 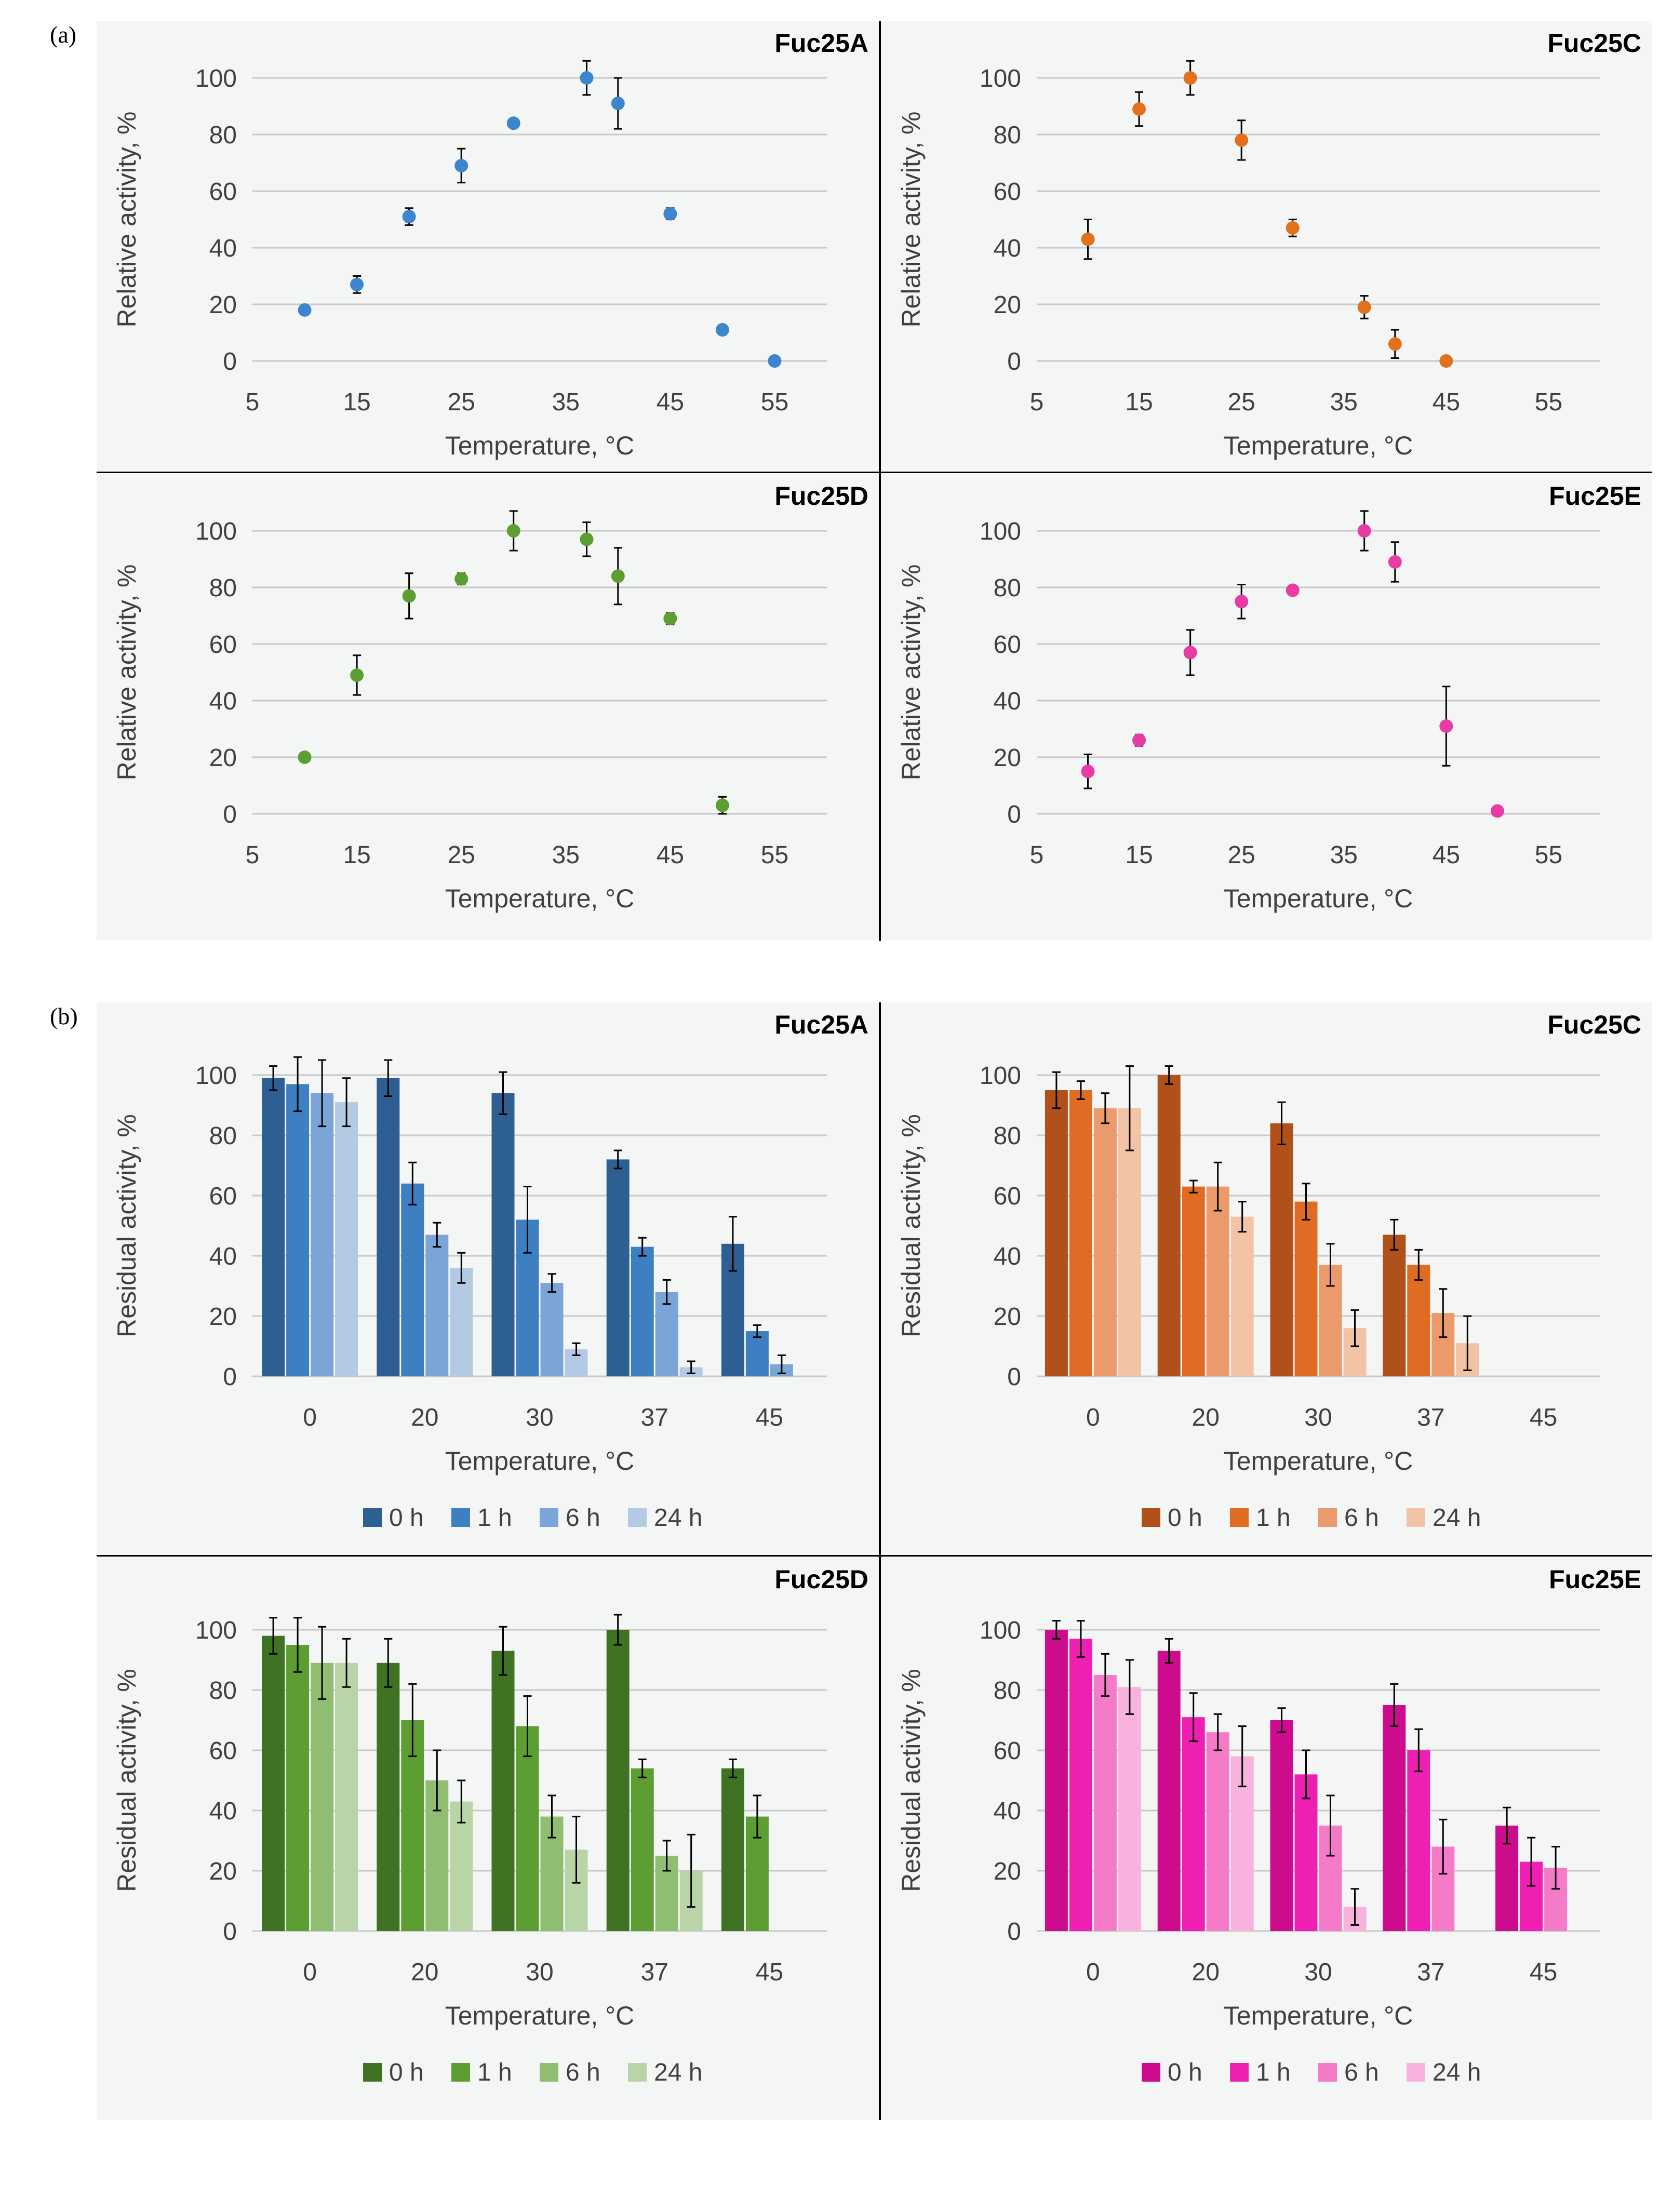 I want to click on a-fuc25d-xtick-1: 15, so click(x=357, y=855).